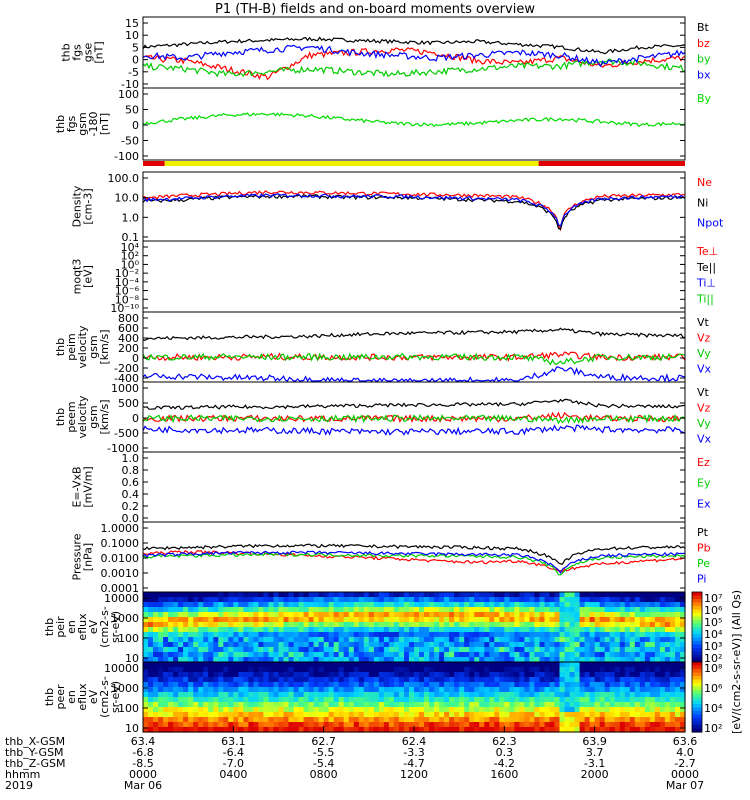 The image size is (750, 800). I want to click on y-tick-label: 800, so click(128, 318).